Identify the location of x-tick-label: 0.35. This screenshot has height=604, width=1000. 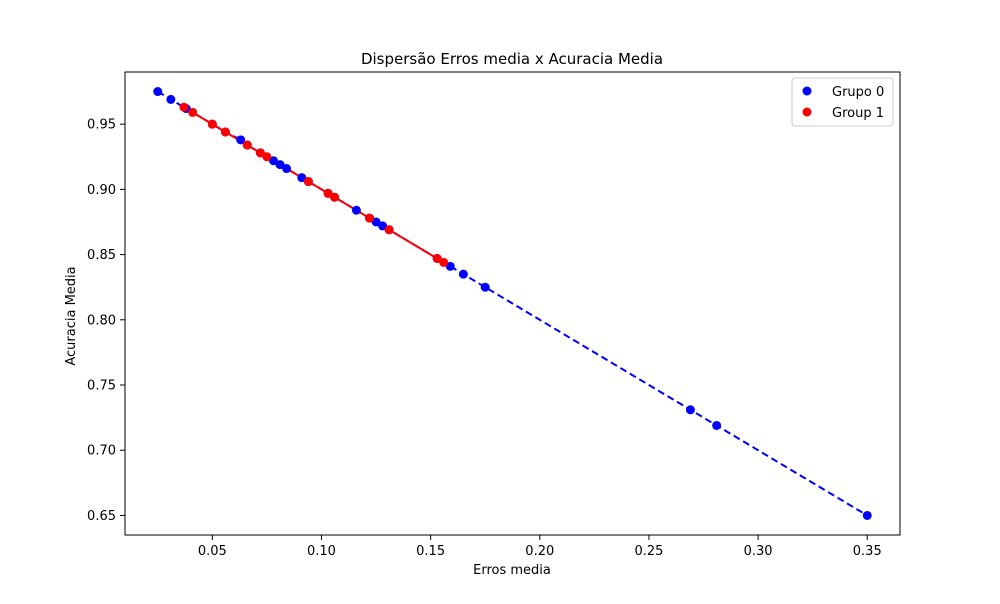
(867, 551).